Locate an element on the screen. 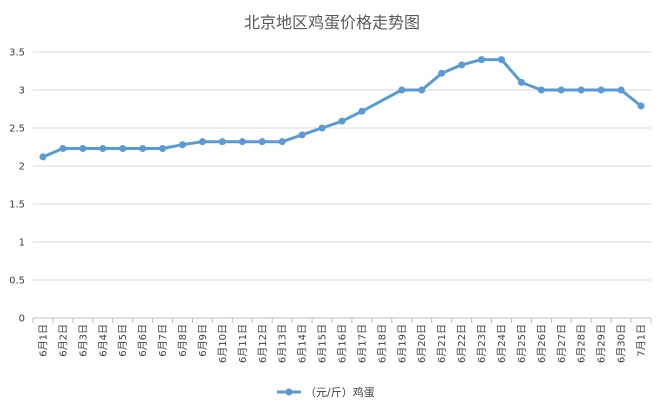  y-tick-label: 2 is located at coordinates (22, 167).